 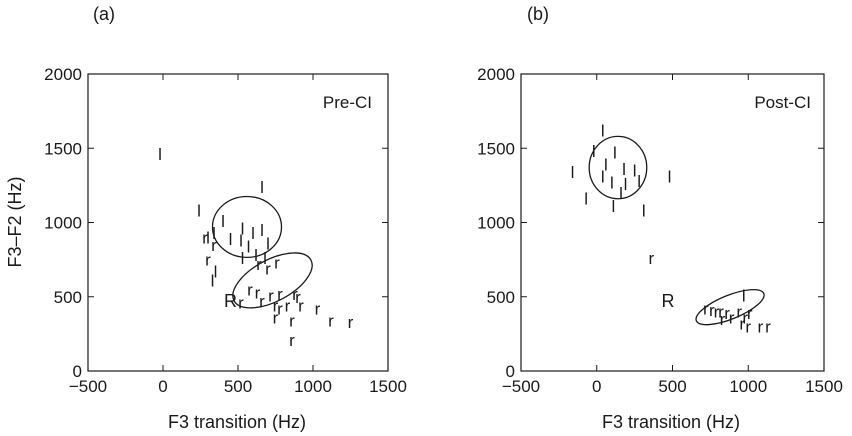 I want to click on panel-b-annotation: Post-CI, so click(x=782, y=102).